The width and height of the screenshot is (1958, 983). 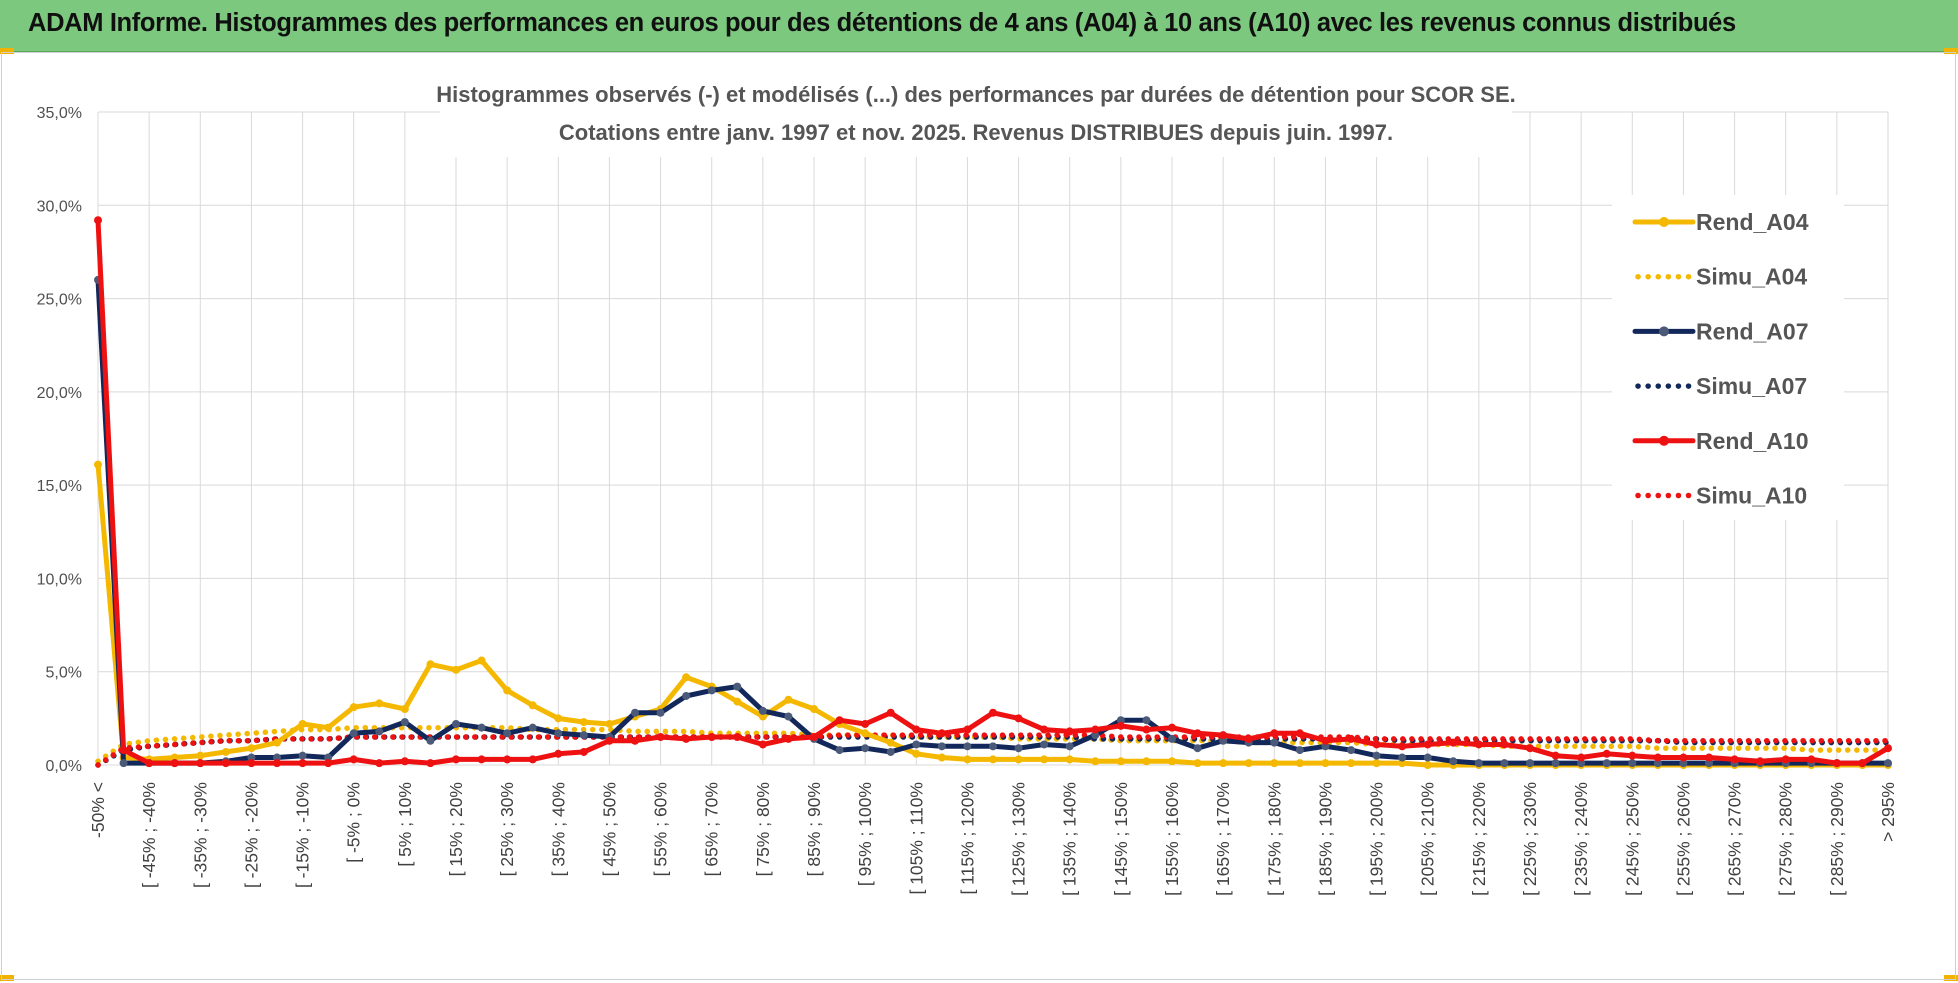 I want to click on legend-item-simu-a04: Simu_A04, so click(x=1721, y=277).